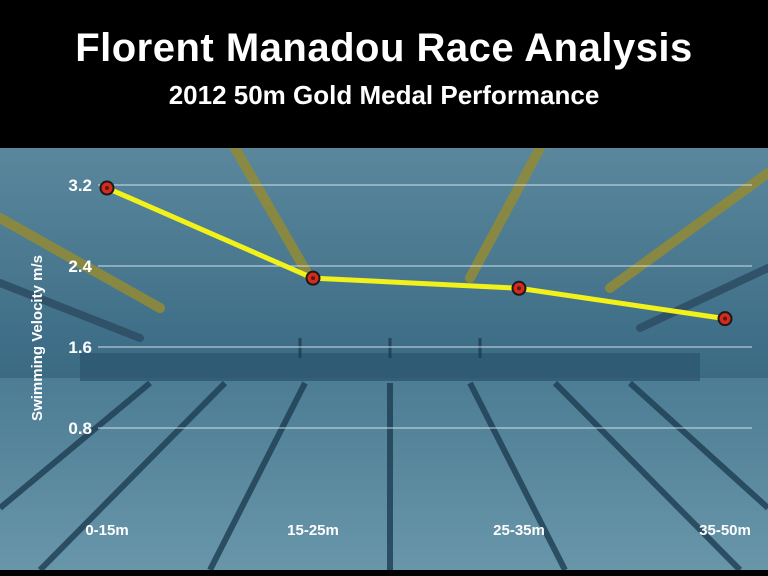  I want to click on y-tick-labels: 0.8 1.6 2.4 3.2, so click(80, 307).